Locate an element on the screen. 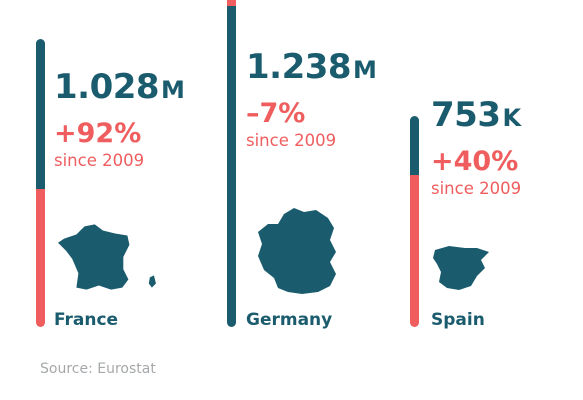 The height and width of the screenshot is (400, 583). germany-map-icon is located at coordinates (297, 251).